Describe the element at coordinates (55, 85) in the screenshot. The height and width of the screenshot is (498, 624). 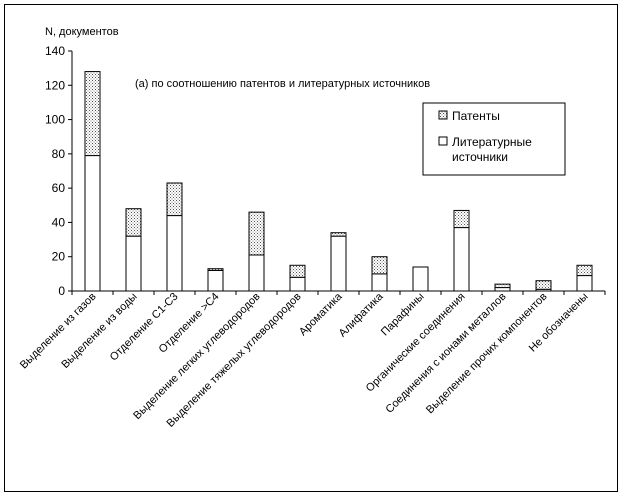
I see `y-tick-label: 120` at that location.